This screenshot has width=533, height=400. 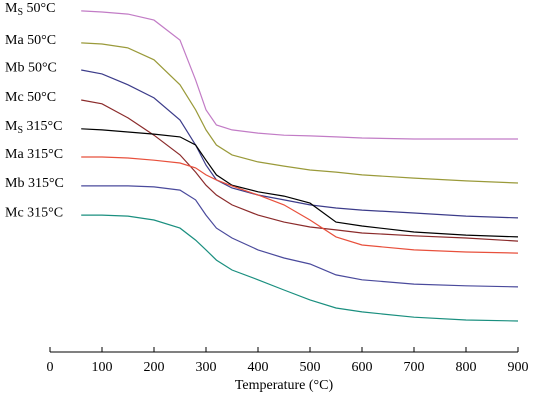 What do you see at coordinates (30, 97) in the screenshot?
I see `series-label: Mc 50°C` at bounding box center [30, 97].